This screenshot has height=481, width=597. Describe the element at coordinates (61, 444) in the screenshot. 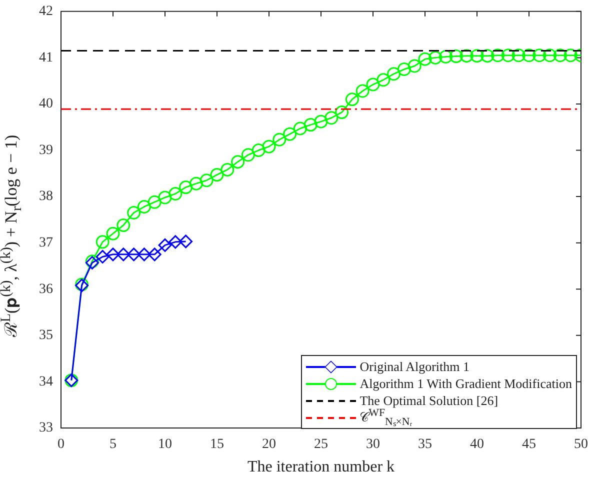

I see `x-tick-label: 0` at that location.